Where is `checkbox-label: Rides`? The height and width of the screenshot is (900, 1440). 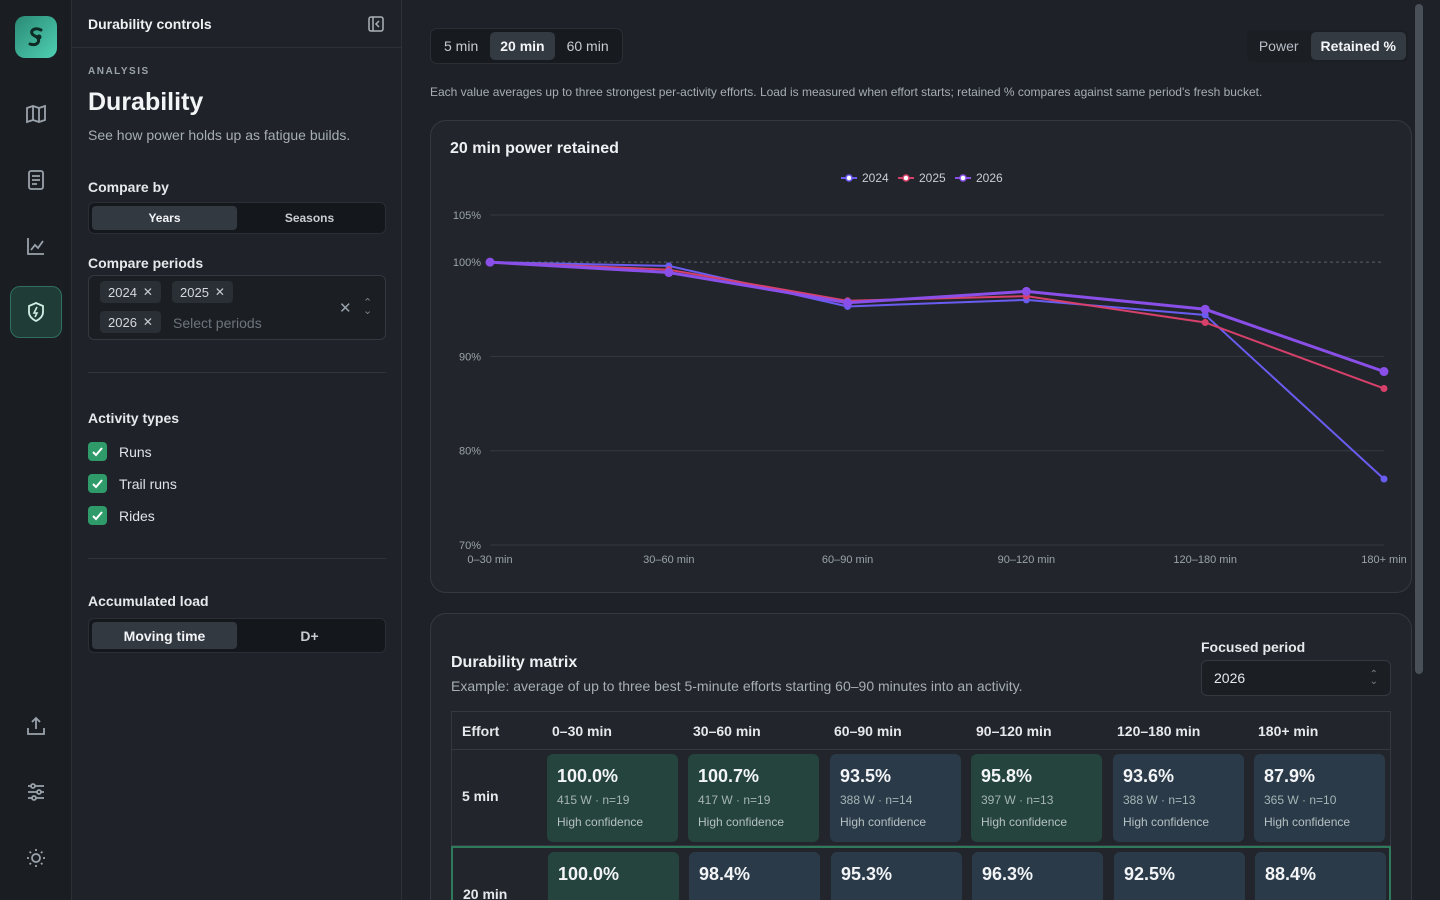
checkbox-label: Rides is located at coordinates (137, 515).